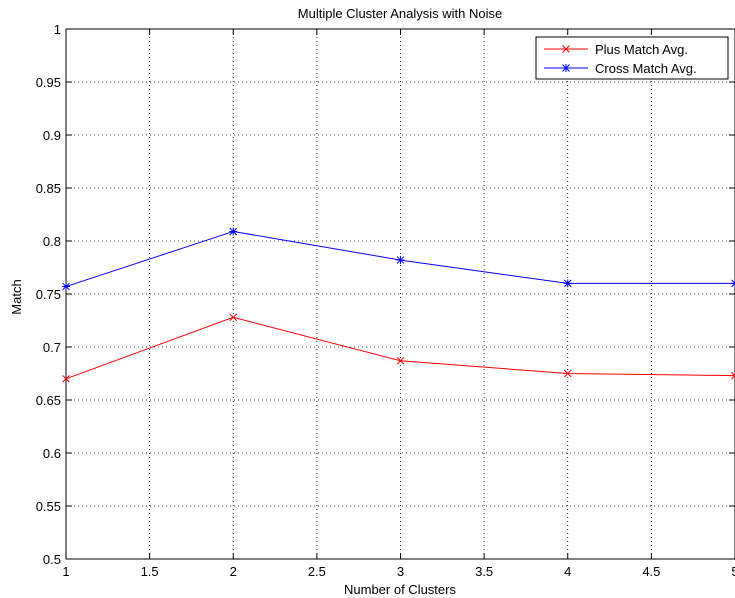 Image resolution: width=735 pixels, height=598 pixels. What do you see at coordinates (48, 82) in the screenshot?
I see `y-tick-label: 0.95` at bounding box center [48, 82].